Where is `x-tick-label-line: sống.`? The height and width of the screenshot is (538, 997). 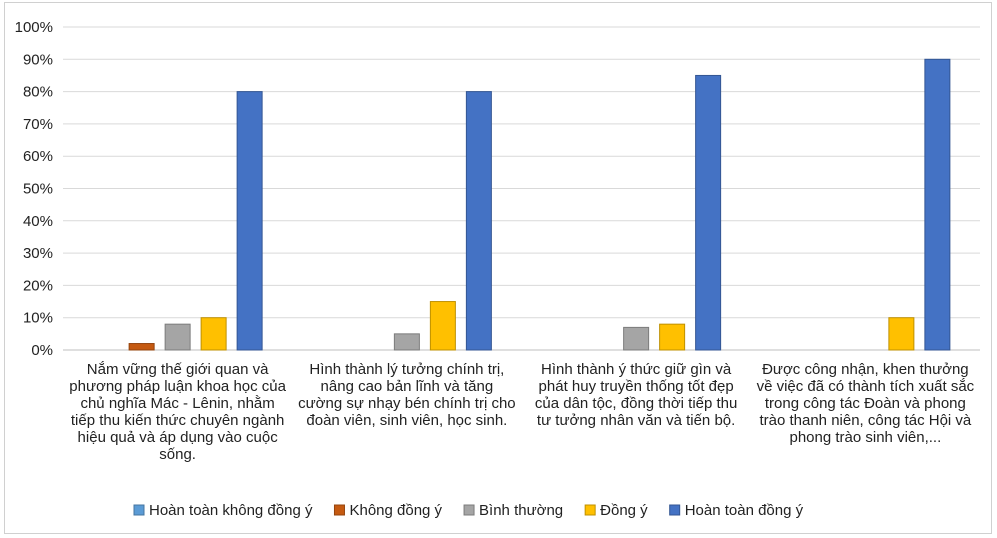 x-tick-label-line: sống. is located at coordinates (177, 454).